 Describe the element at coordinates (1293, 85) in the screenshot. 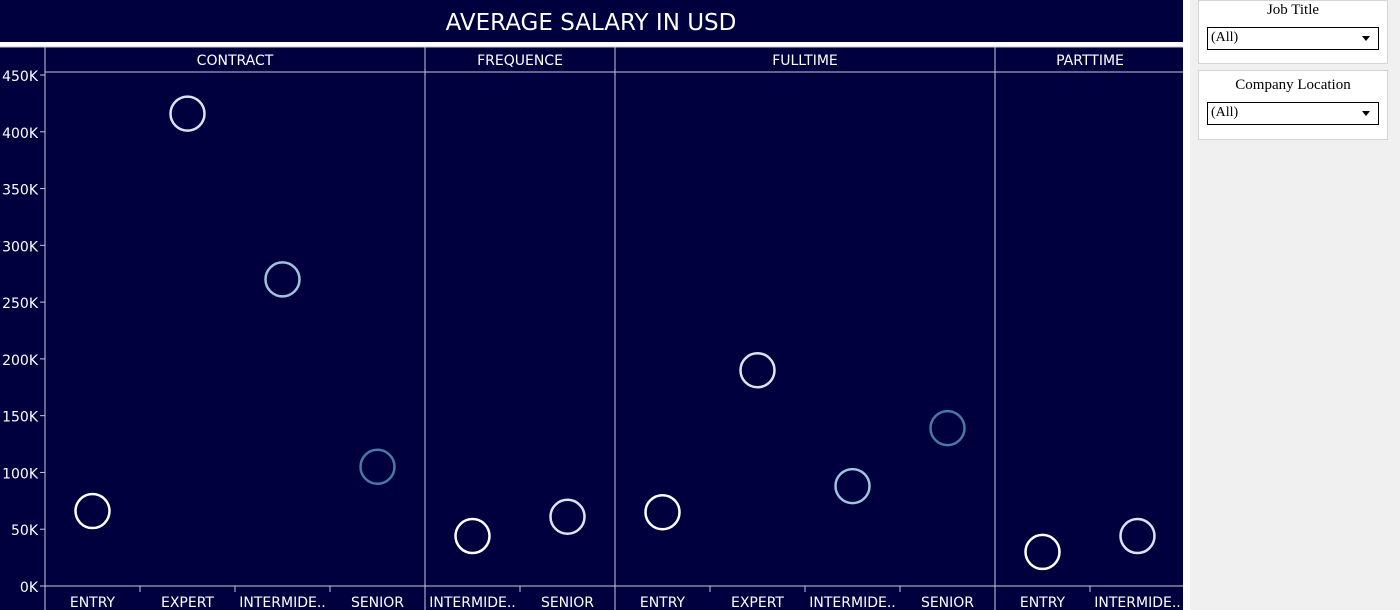

I see `company-location-filter-label: Company Location` at that location.